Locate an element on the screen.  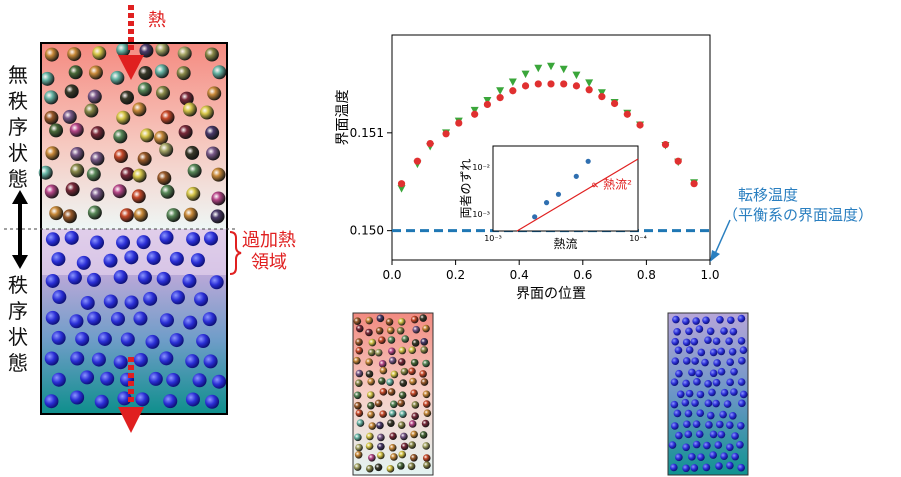
superheated-region-label: 過加熱 領域 is located at coordinates (269, 251).